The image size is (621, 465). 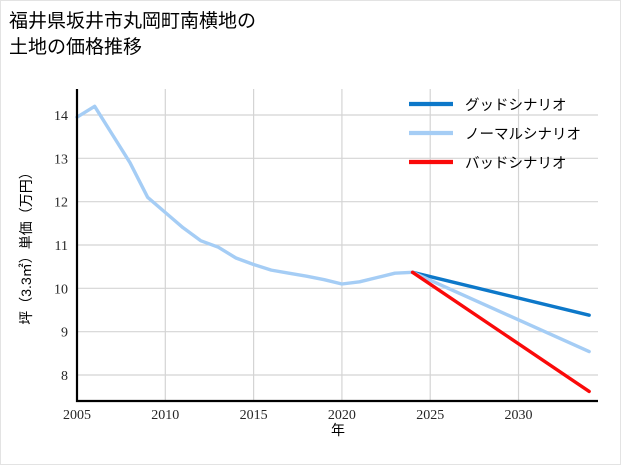 What do you see at coordinates (64, 333) in the screenshot?
I see `y-tick-label: 9` at bounding box center [64, 333].